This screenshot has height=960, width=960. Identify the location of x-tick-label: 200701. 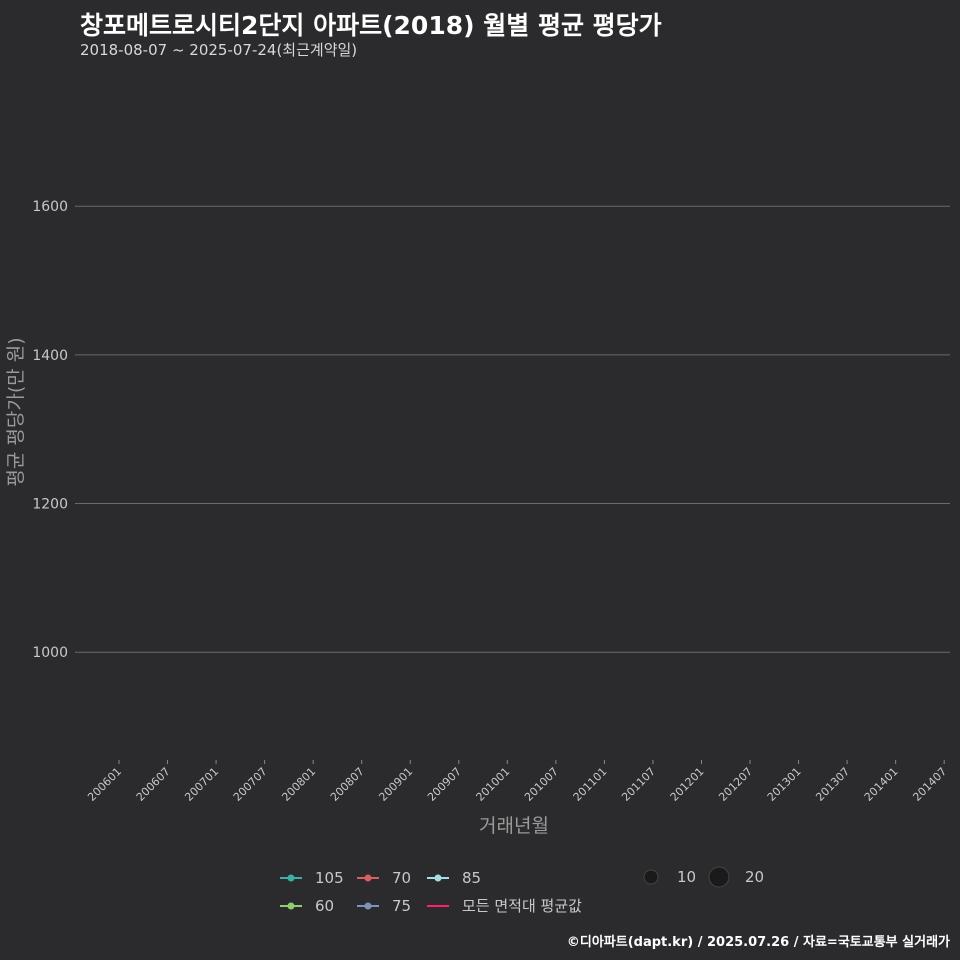
(201, 784).